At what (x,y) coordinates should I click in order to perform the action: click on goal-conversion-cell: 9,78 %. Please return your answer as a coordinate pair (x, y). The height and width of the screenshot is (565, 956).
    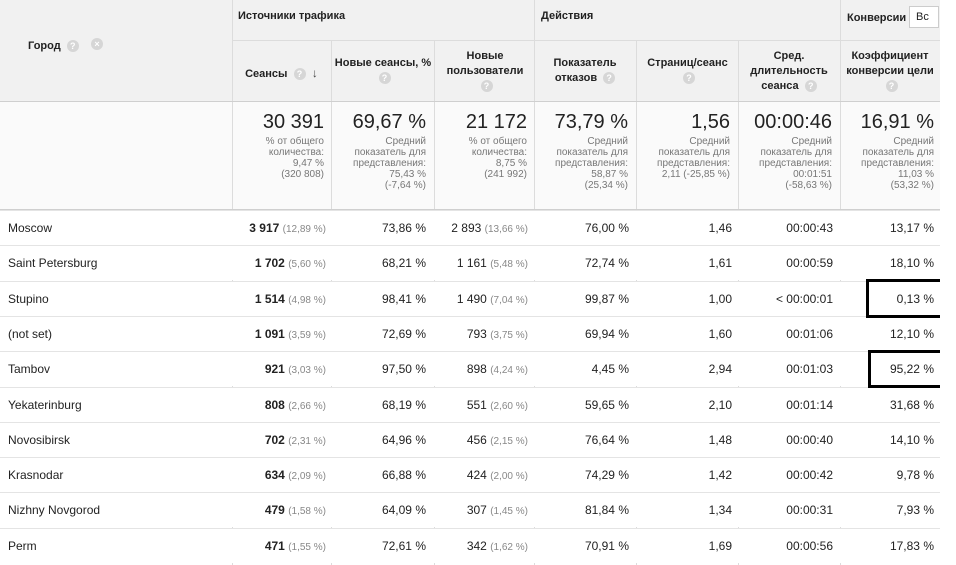
    Looking at the image, I should click on (915, 475).